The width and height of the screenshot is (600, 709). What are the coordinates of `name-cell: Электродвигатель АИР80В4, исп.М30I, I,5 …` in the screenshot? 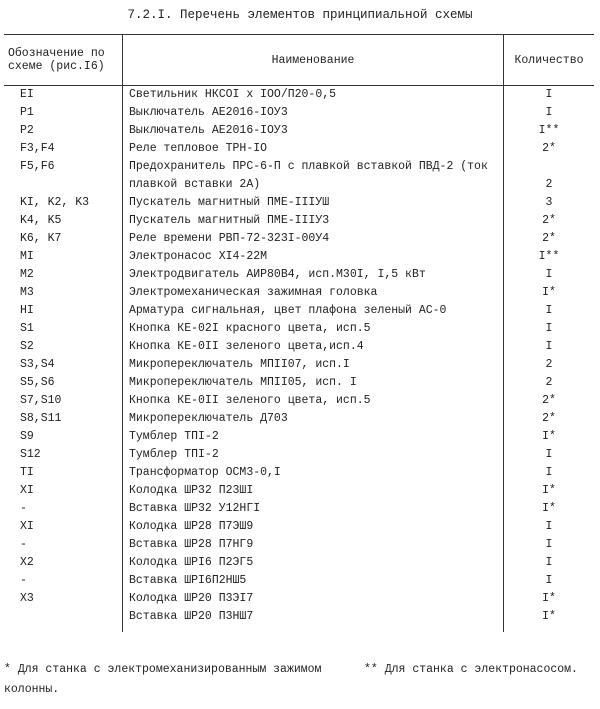 It's located at (313, 275).